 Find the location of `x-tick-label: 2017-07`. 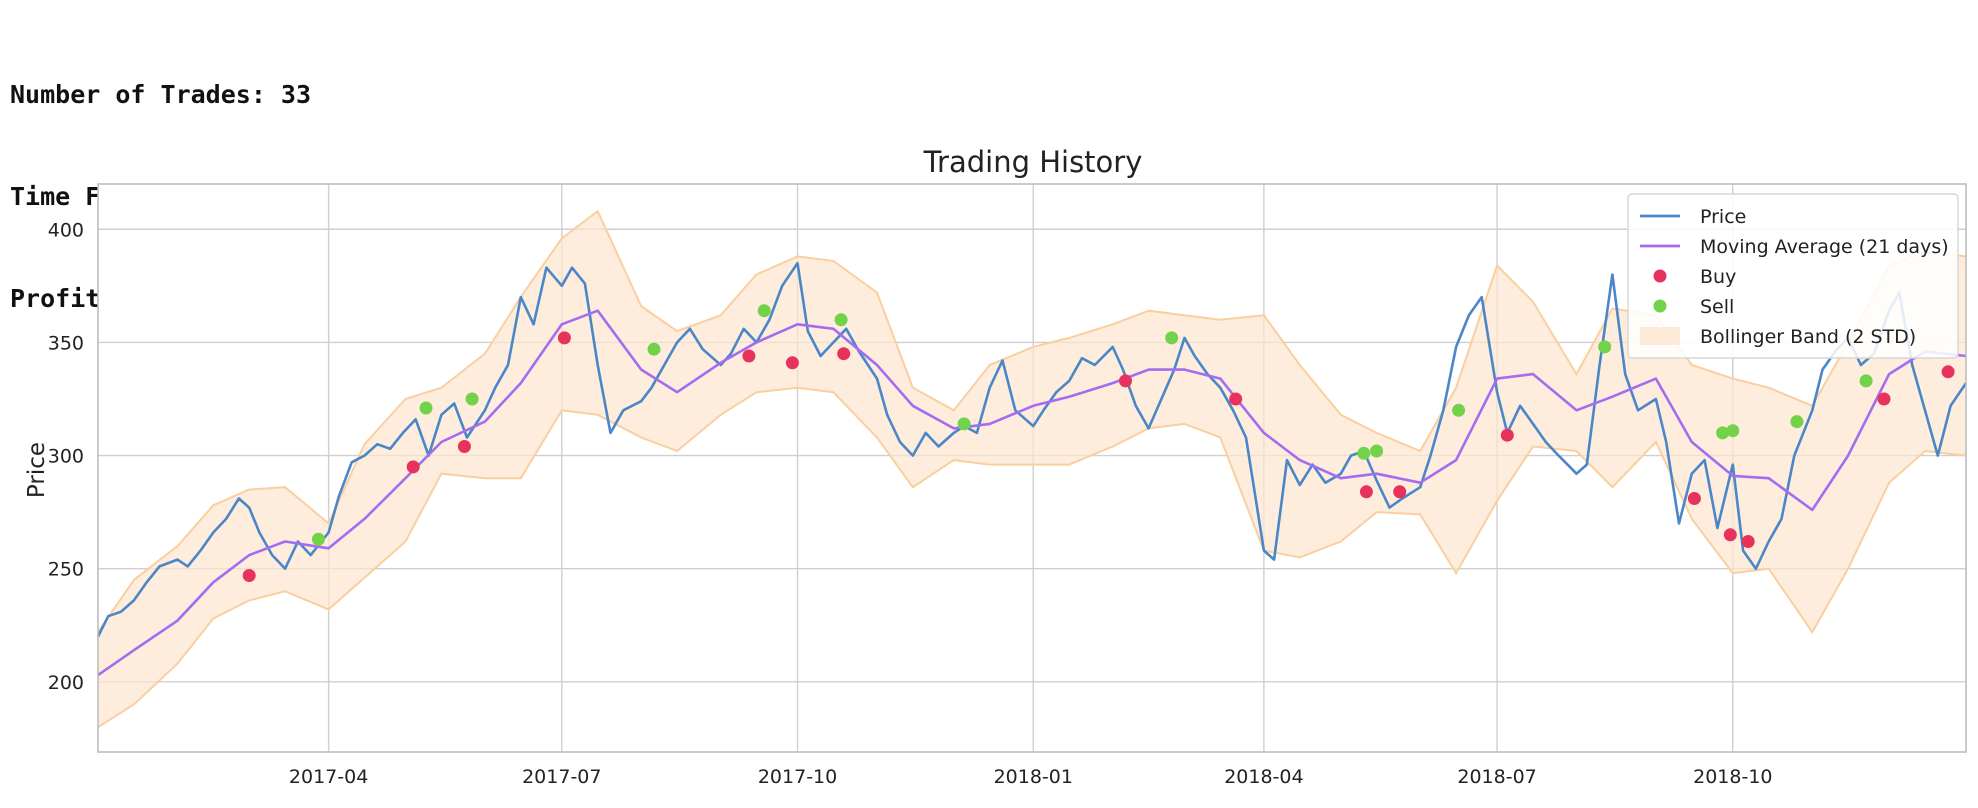

x-tick-label: 2017-07 is located at coordinates (561, 777).